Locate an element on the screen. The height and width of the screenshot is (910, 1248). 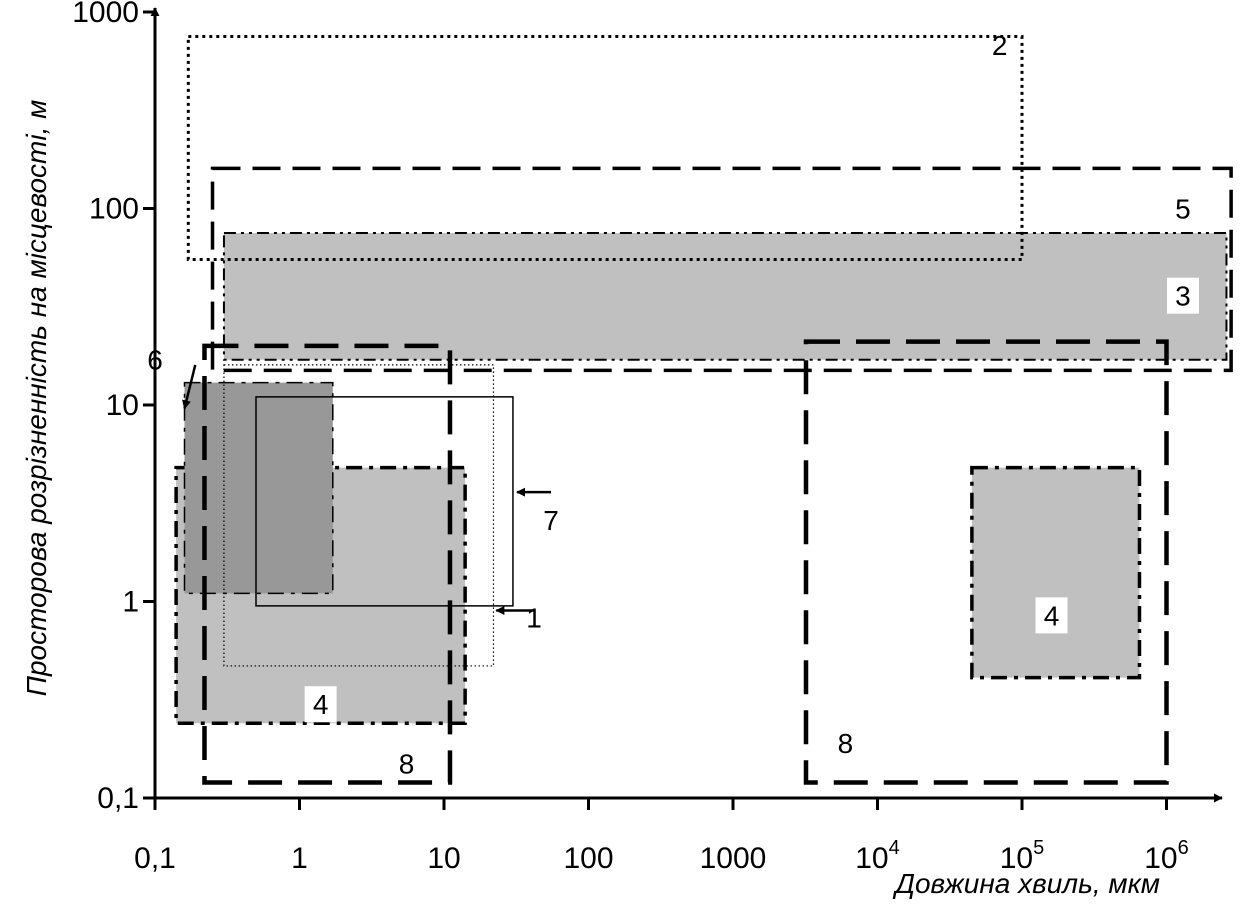
x-axis-title: Довжина хвиль, мкм is located at coordinates (1026, 883).